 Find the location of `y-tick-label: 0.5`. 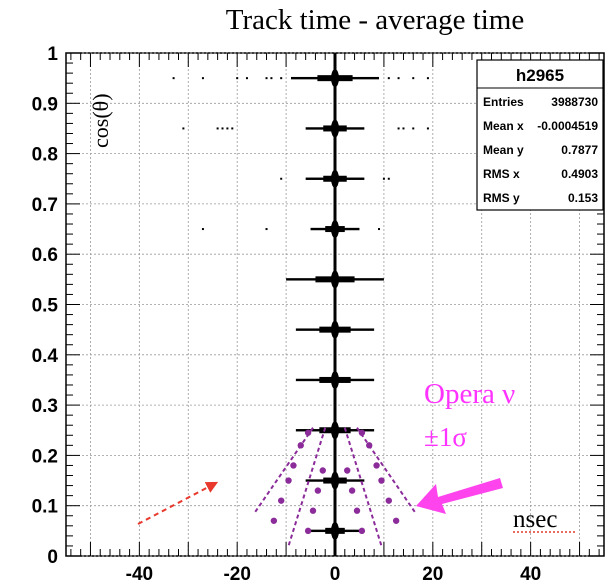

y-tick-label: 0.5 is located at coordinates (45, 306).